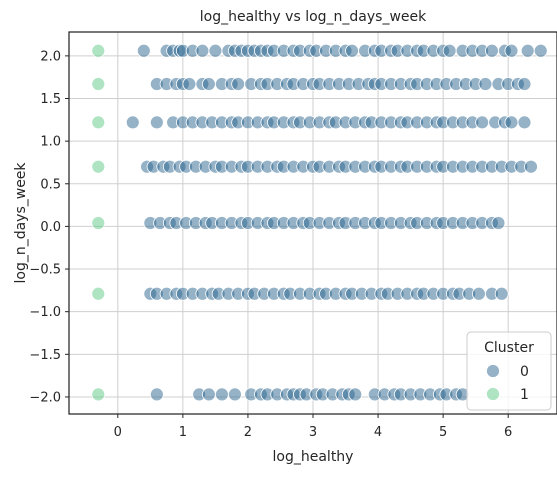 The height and width of the screenshot is (479, 557). I want to click on x-tick-label: 5, so click(443, 432).